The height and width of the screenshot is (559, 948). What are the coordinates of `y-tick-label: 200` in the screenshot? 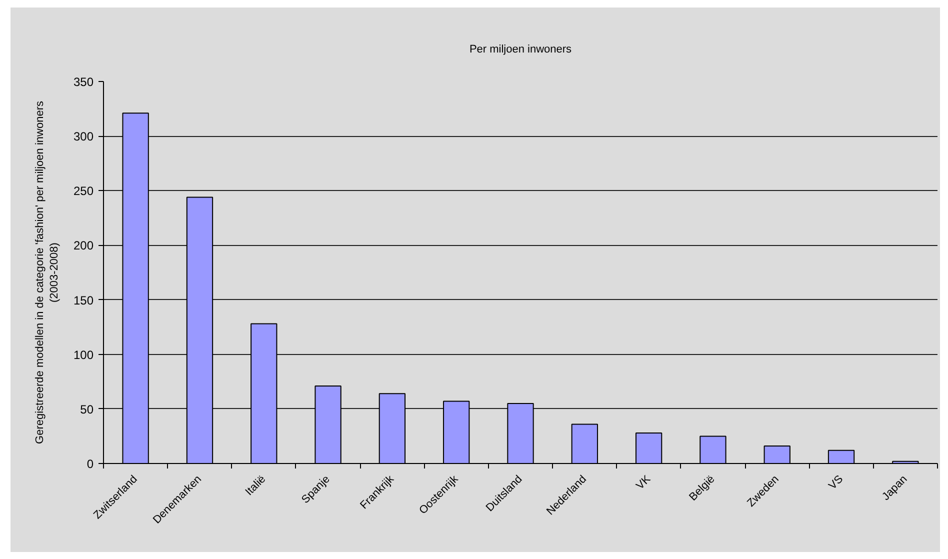 It's located at (83, 245).